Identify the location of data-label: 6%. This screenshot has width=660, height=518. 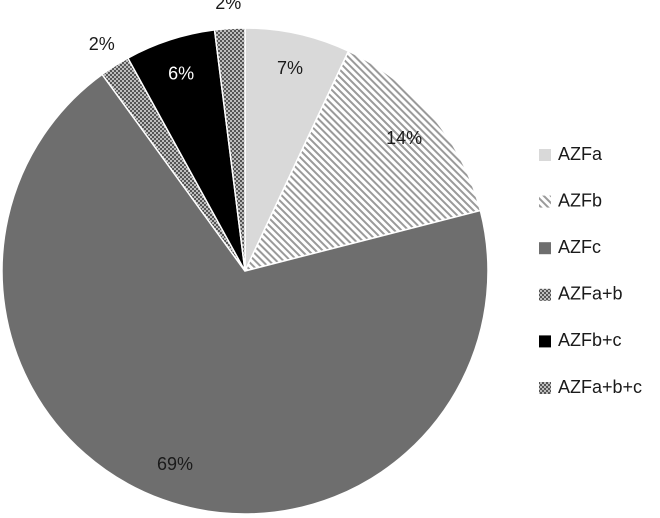
(181, 73).